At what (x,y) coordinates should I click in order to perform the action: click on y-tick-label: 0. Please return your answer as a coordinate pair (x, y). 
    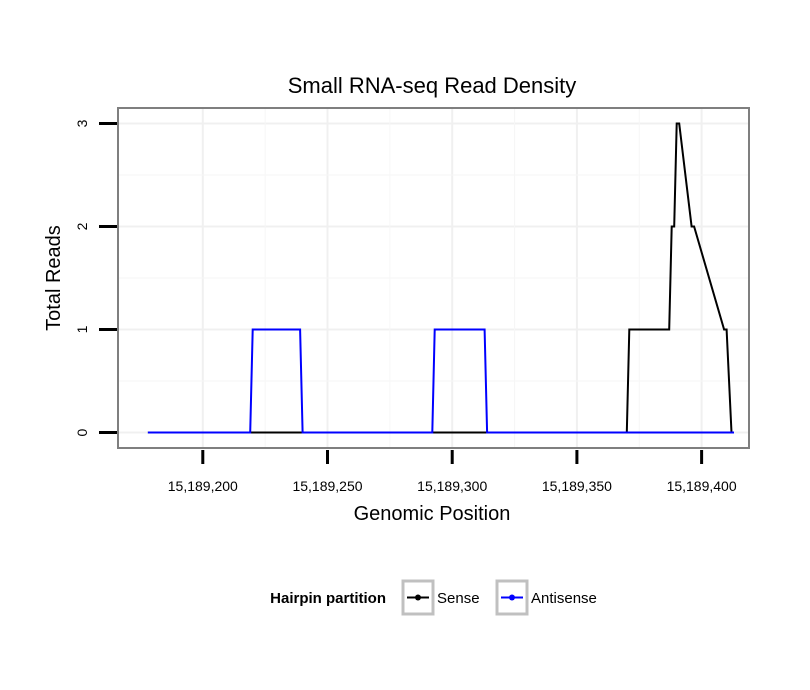
    Looking at the image, I should click on (82, 432).